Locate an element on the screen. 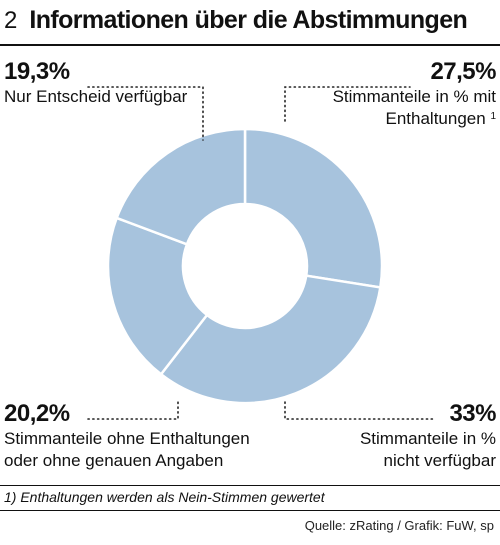  slice-label-group: 19,3% Nur Entscheid verfügbar is located at coordinates (95, 83).